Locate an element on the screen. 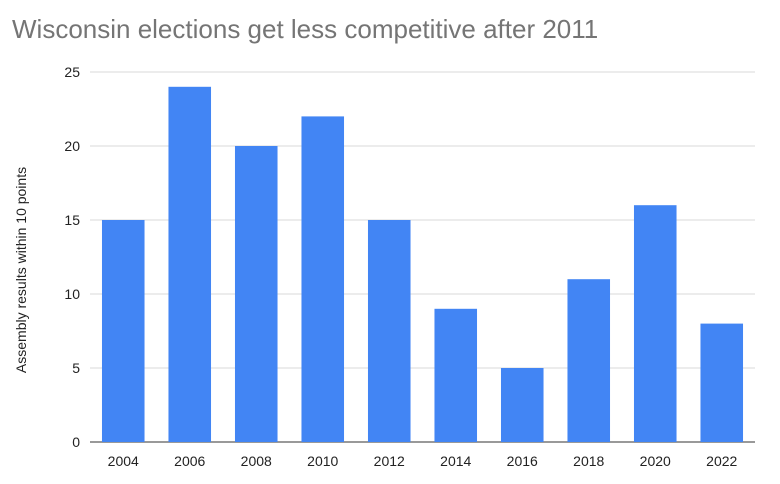 This screenshot has width=780, height=484. y-tick-label: 0 is located at coordinates (76, 442).